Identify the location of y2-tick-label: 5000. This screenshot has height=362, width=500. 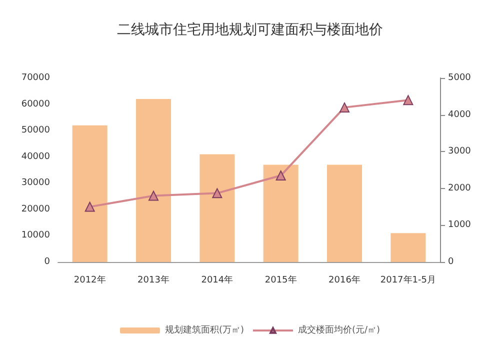
(460, 78).